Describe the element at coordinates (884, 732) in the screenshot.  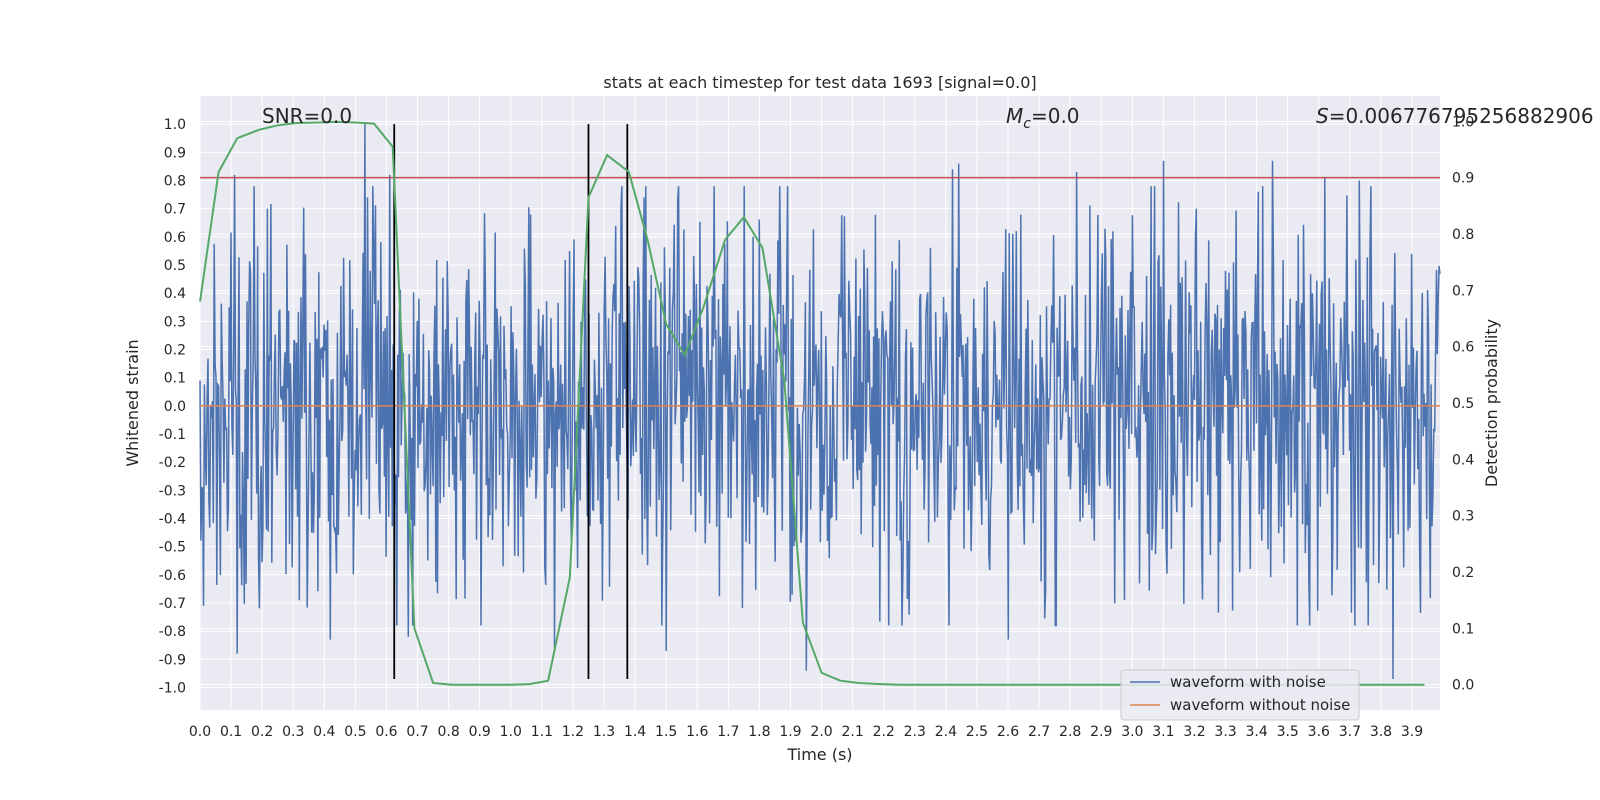
I see `x-tick-label: 2.2` at that location.